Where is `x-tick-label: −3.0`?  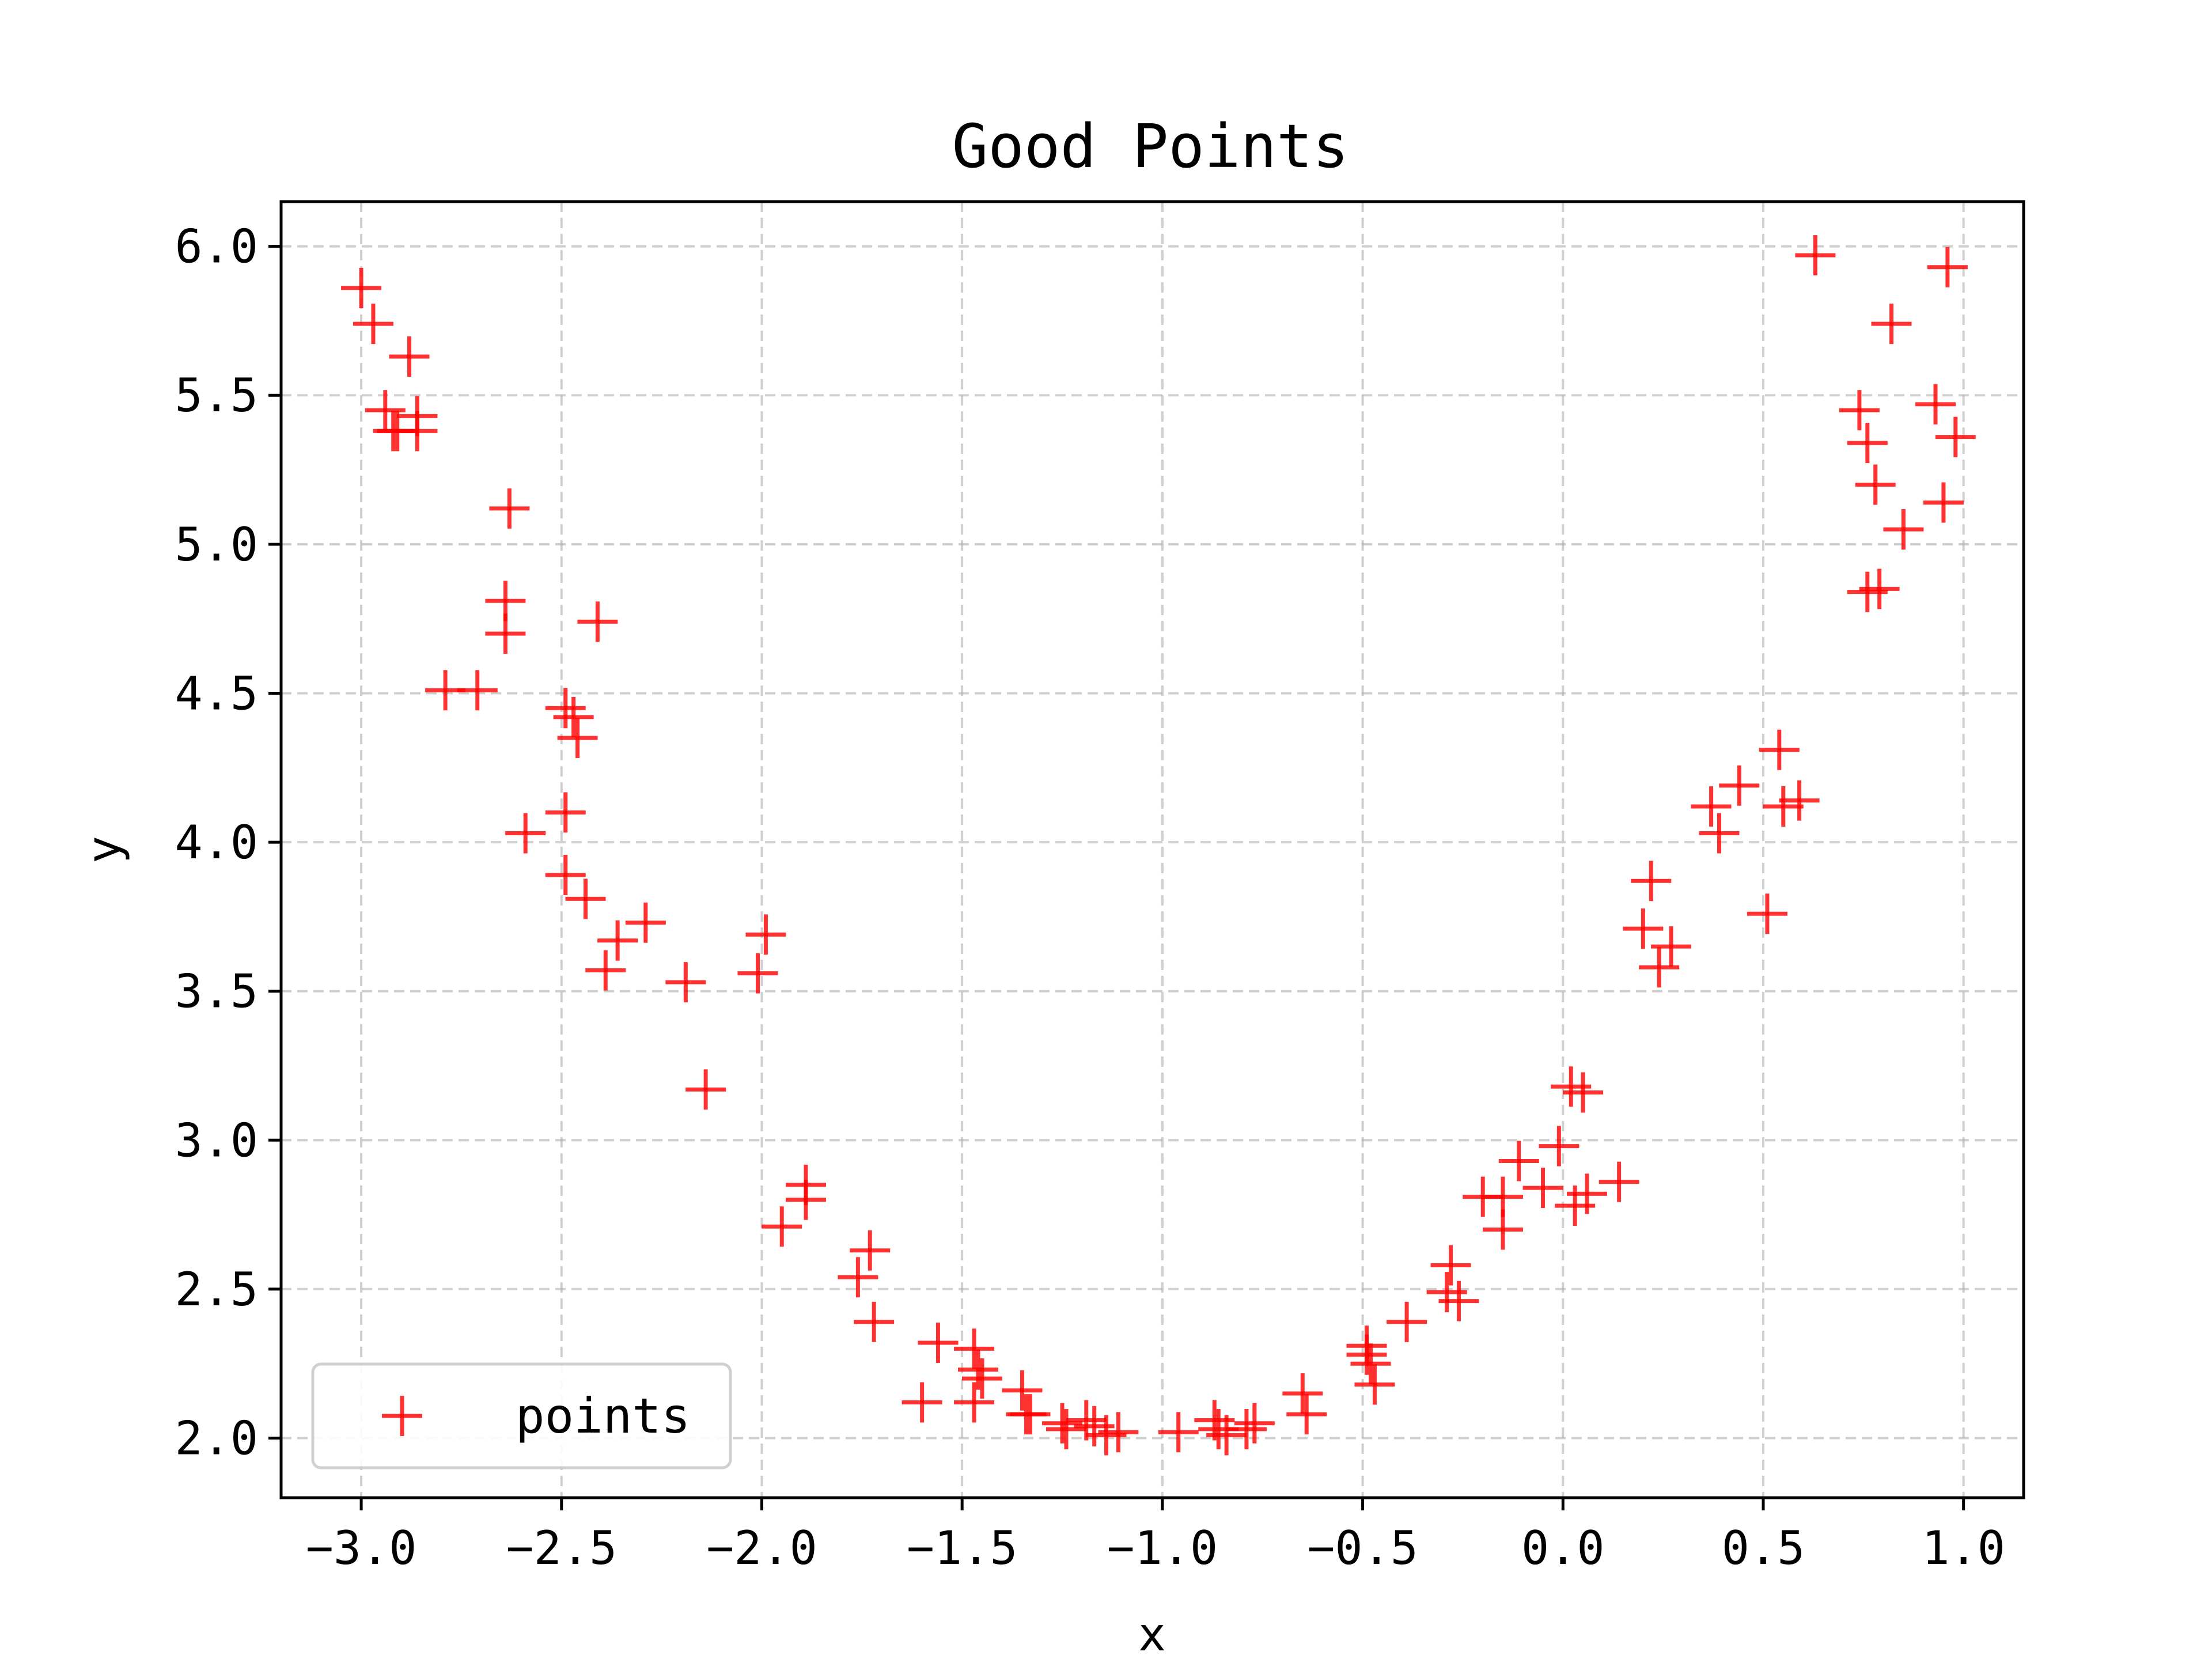
x-tick-label: −3.0 is located at coordinates (361, 1548).